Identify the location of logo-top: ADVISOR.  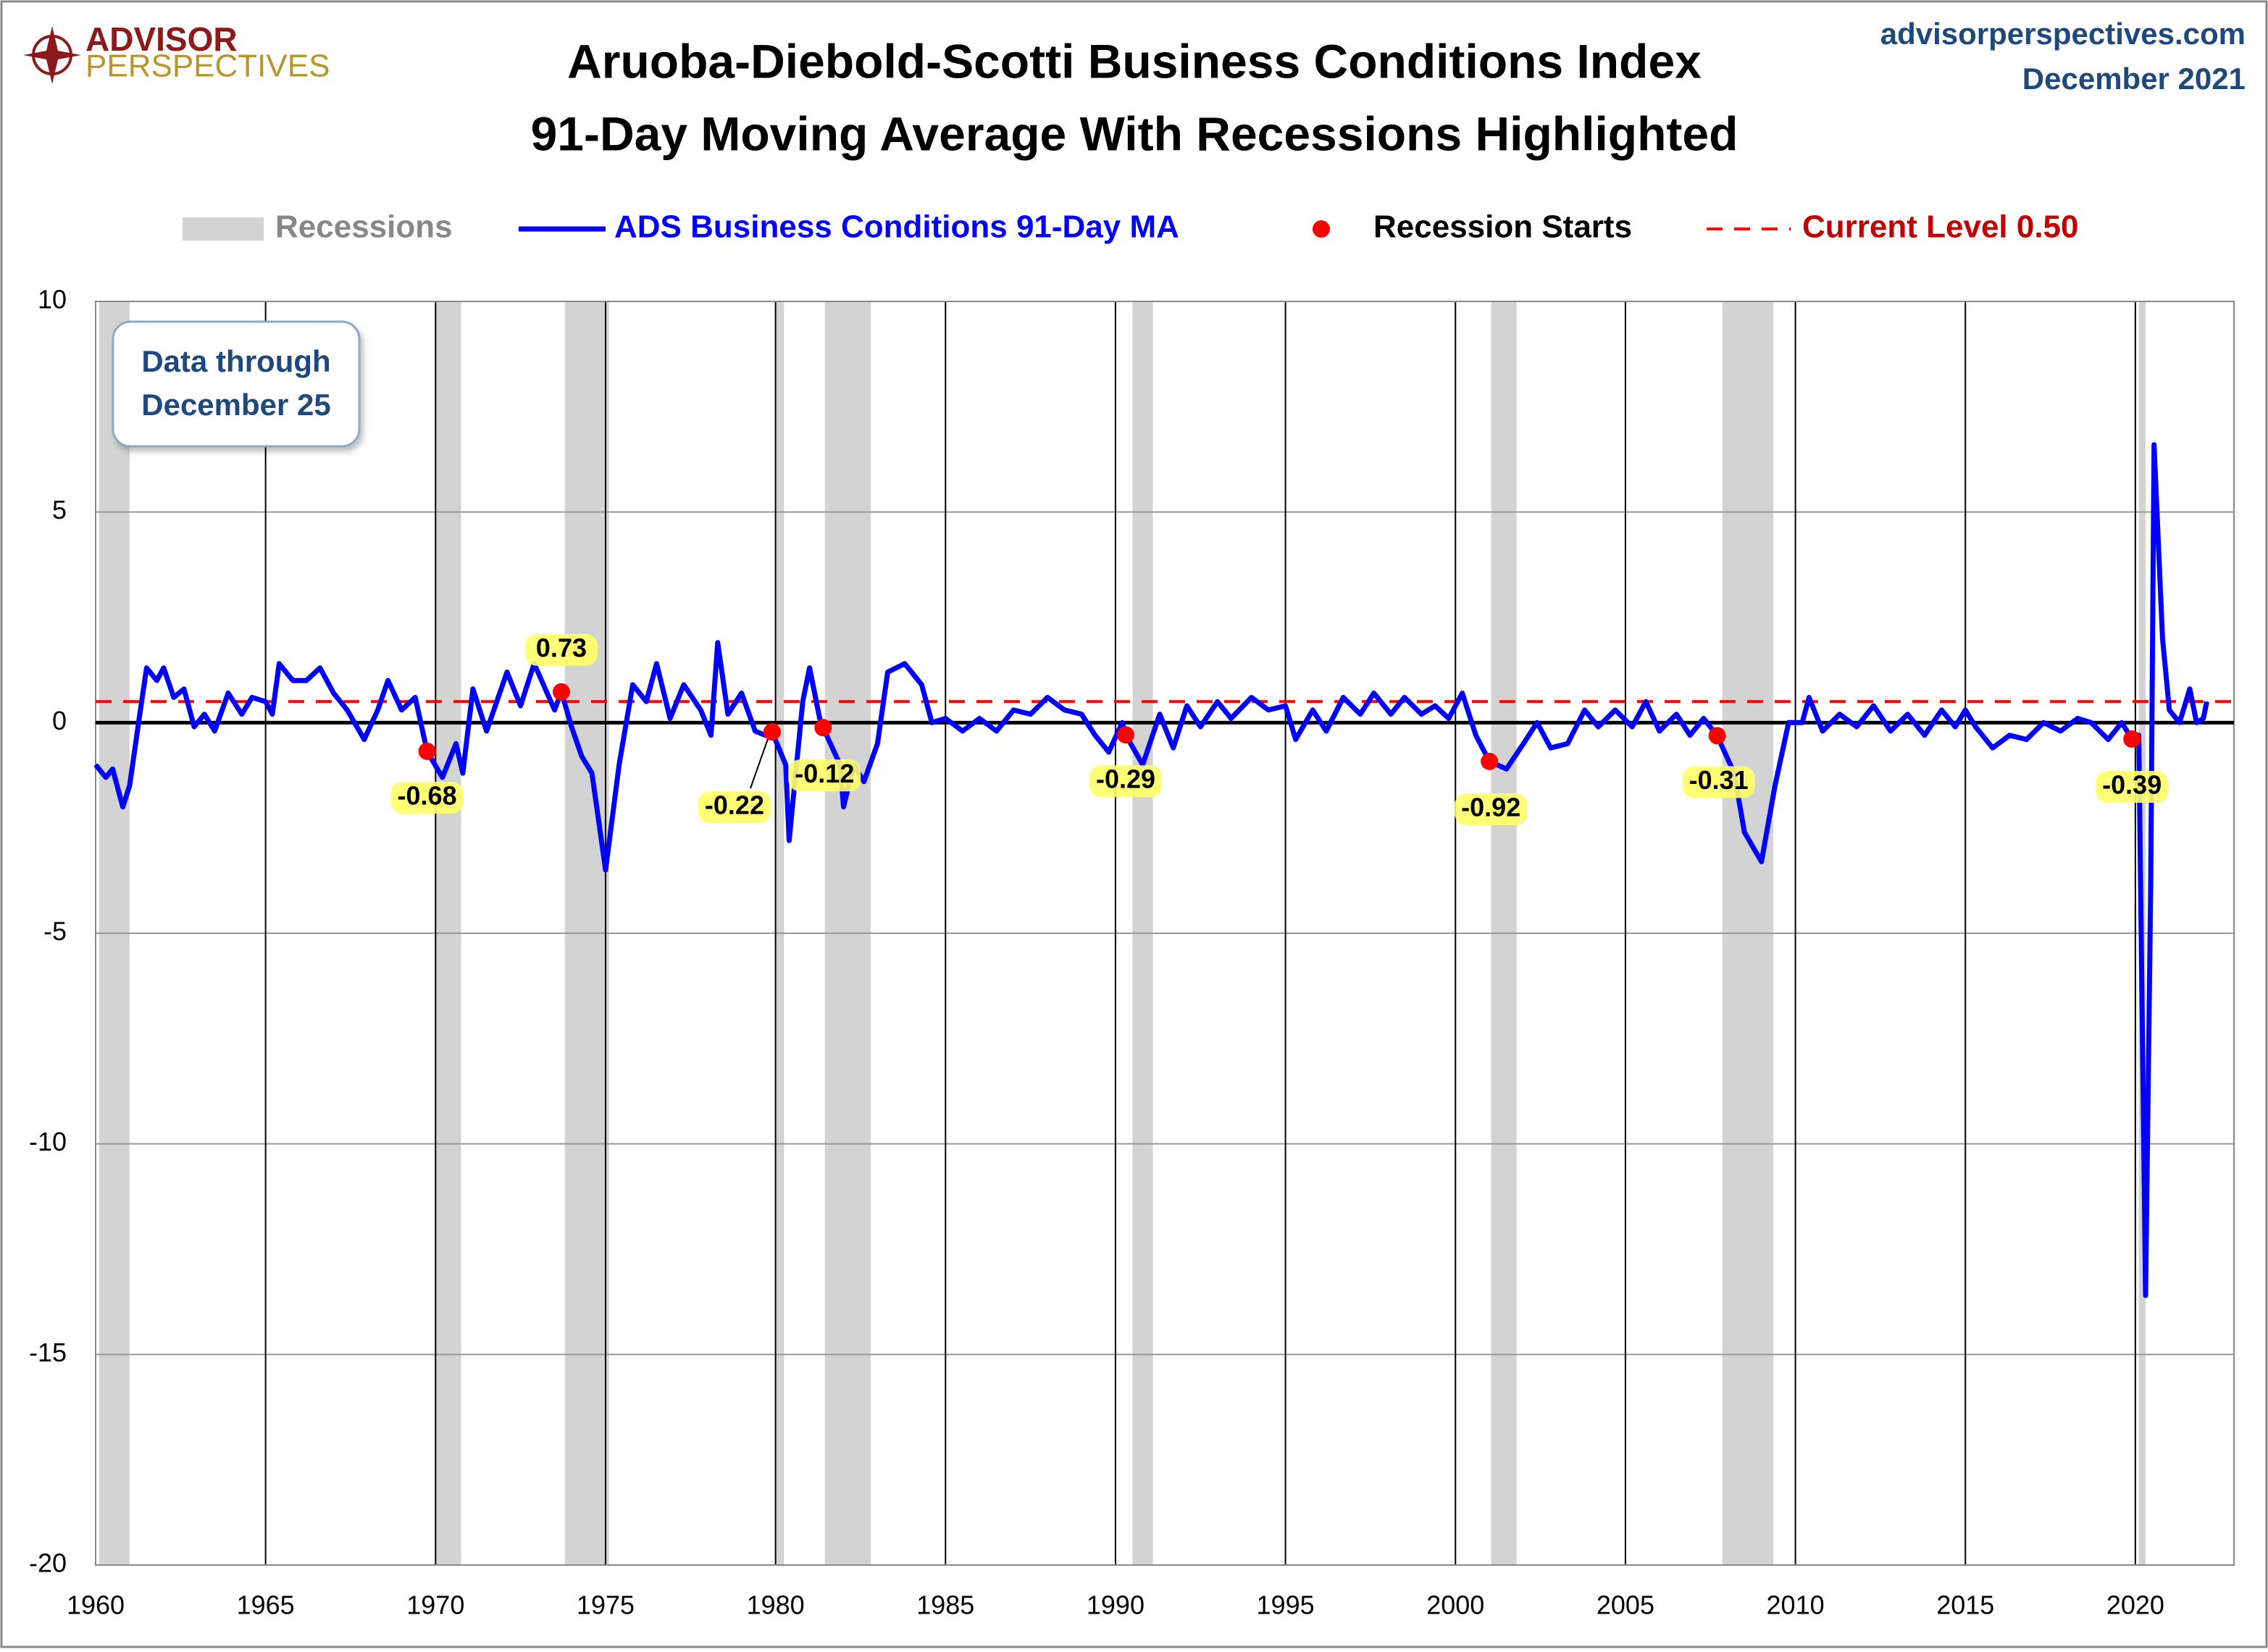
(162, 39).